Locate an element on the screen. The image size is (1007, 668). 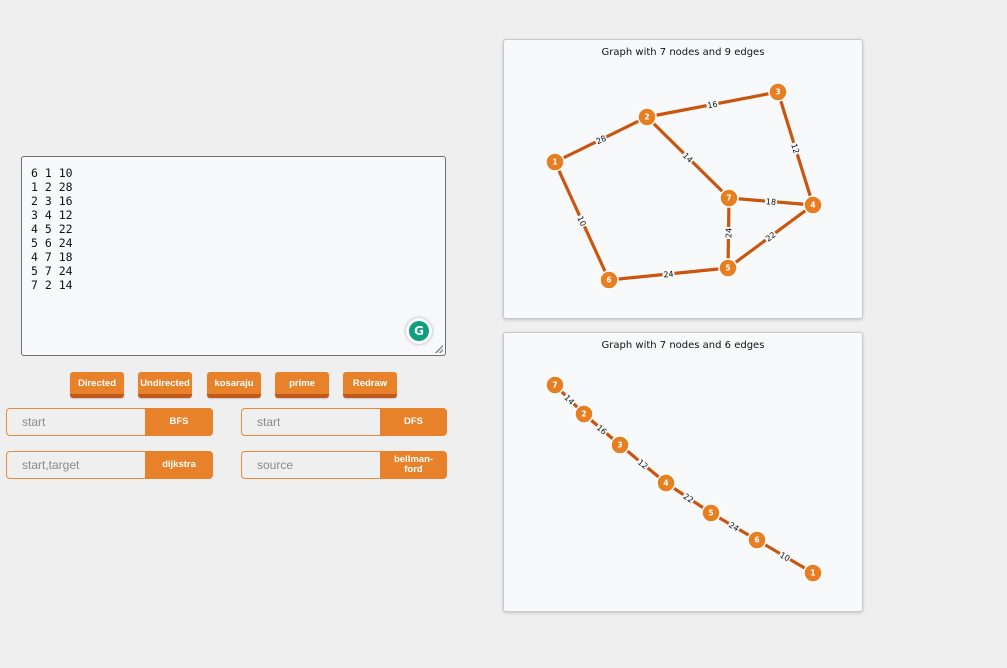
grammarly-icon: G is located at coordinates (419, 331).